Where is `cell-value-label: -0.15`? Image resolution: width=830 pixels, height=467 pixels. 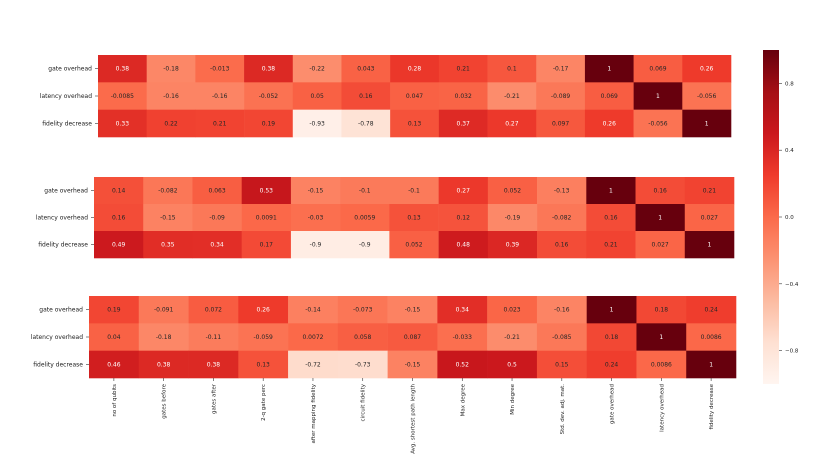 cell-value-label: -0.15 is located at coordinates (413, 364).